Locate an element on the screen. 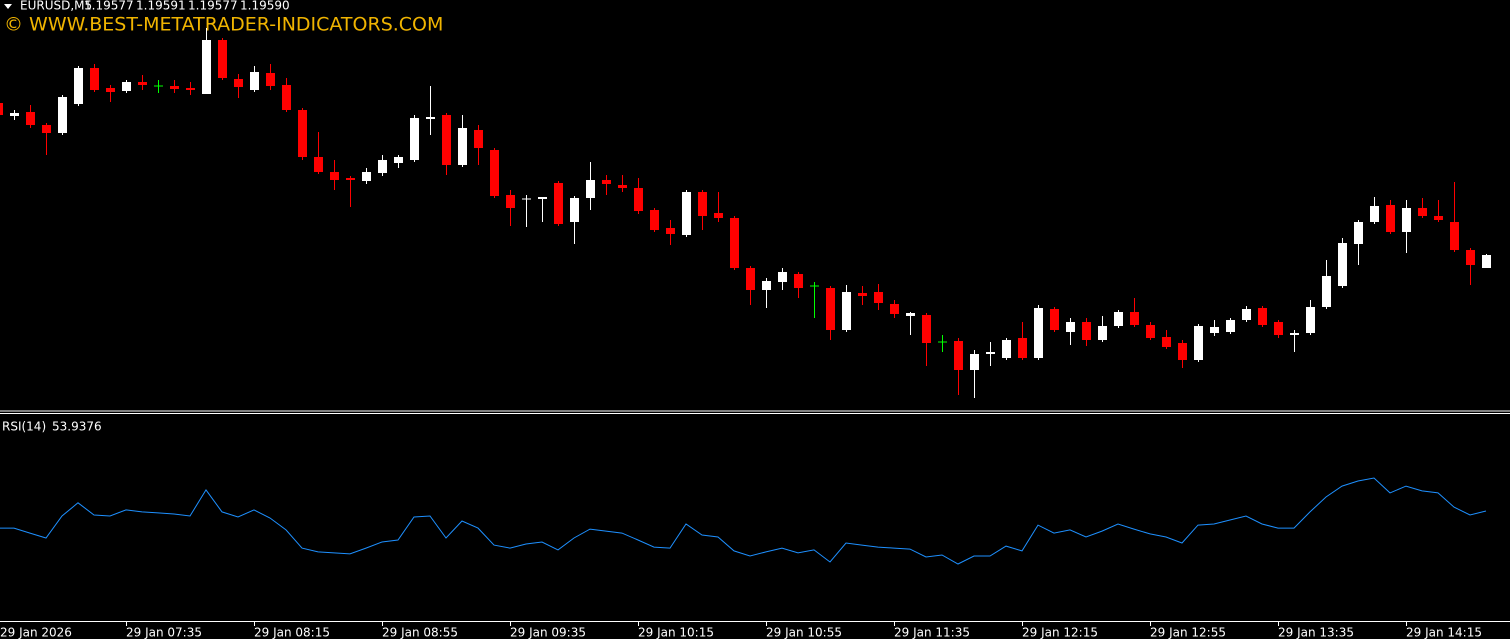  time-label: 29 Jan 08:55 is located at coordinates (420, 632).